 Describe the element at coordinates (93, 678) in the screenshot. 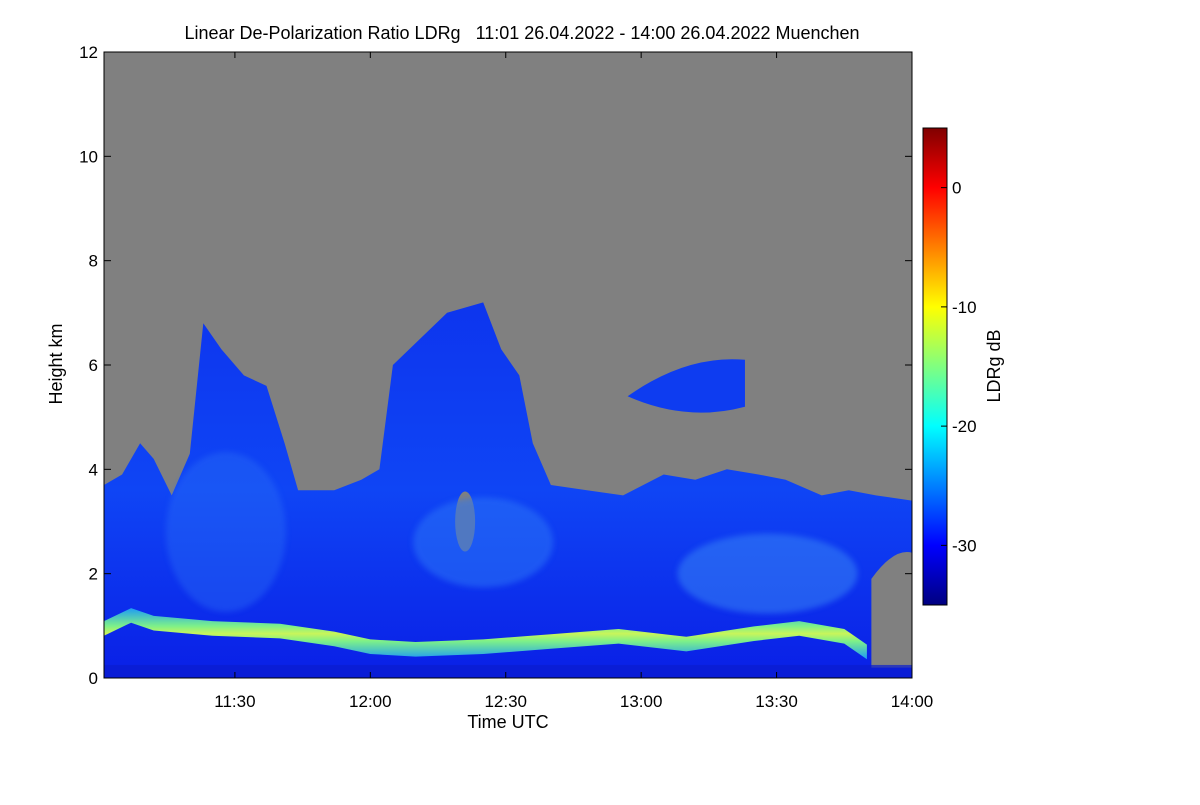

I see `y-tick-label: 0` at that location.